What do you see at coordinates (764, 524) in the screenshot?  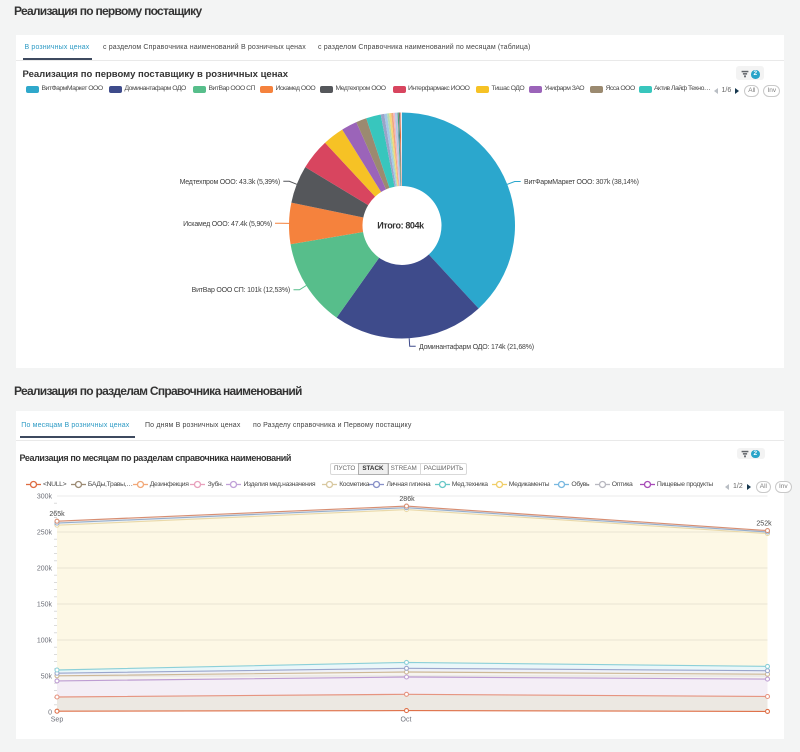 I see `svg-text: 252k` at bounding box center [764, 524].